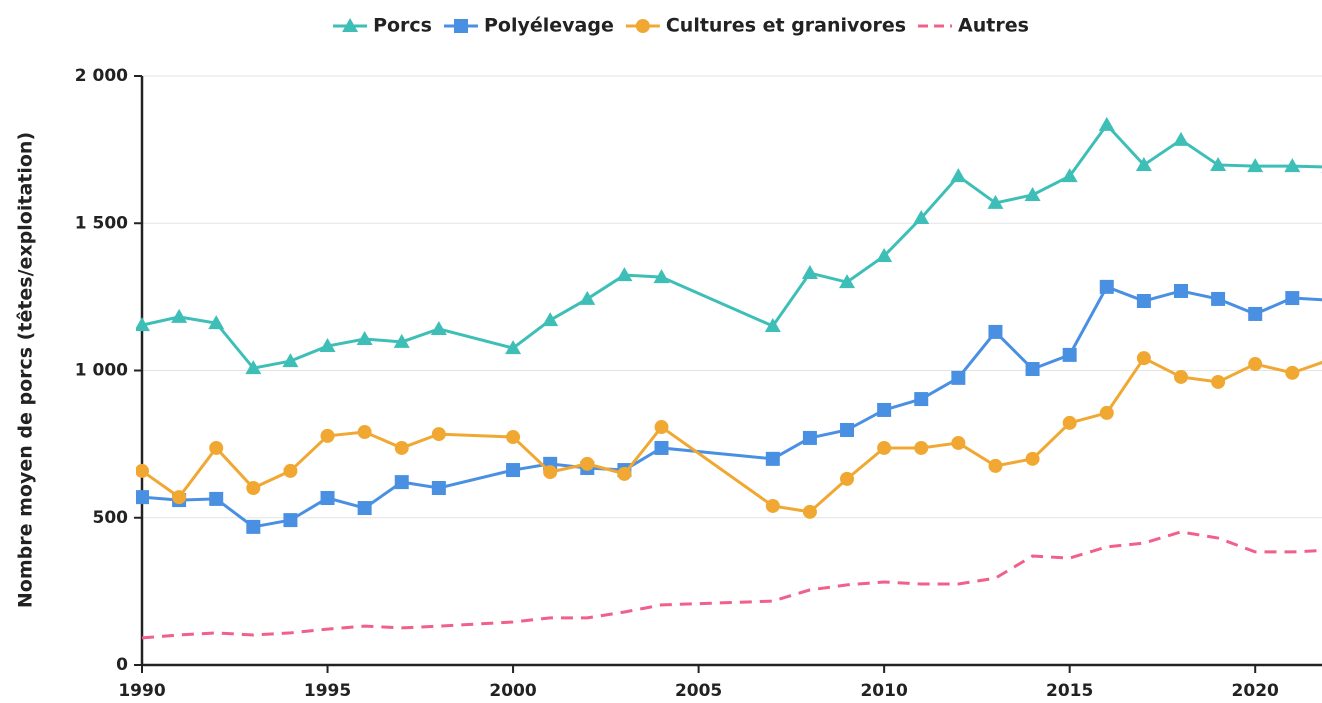 Image resolution: width=1322 pixels, height=703 pixels. Describe the element at coordinates (402, 26) in the screenshot. I see `legend-label: Porcs` at that location.